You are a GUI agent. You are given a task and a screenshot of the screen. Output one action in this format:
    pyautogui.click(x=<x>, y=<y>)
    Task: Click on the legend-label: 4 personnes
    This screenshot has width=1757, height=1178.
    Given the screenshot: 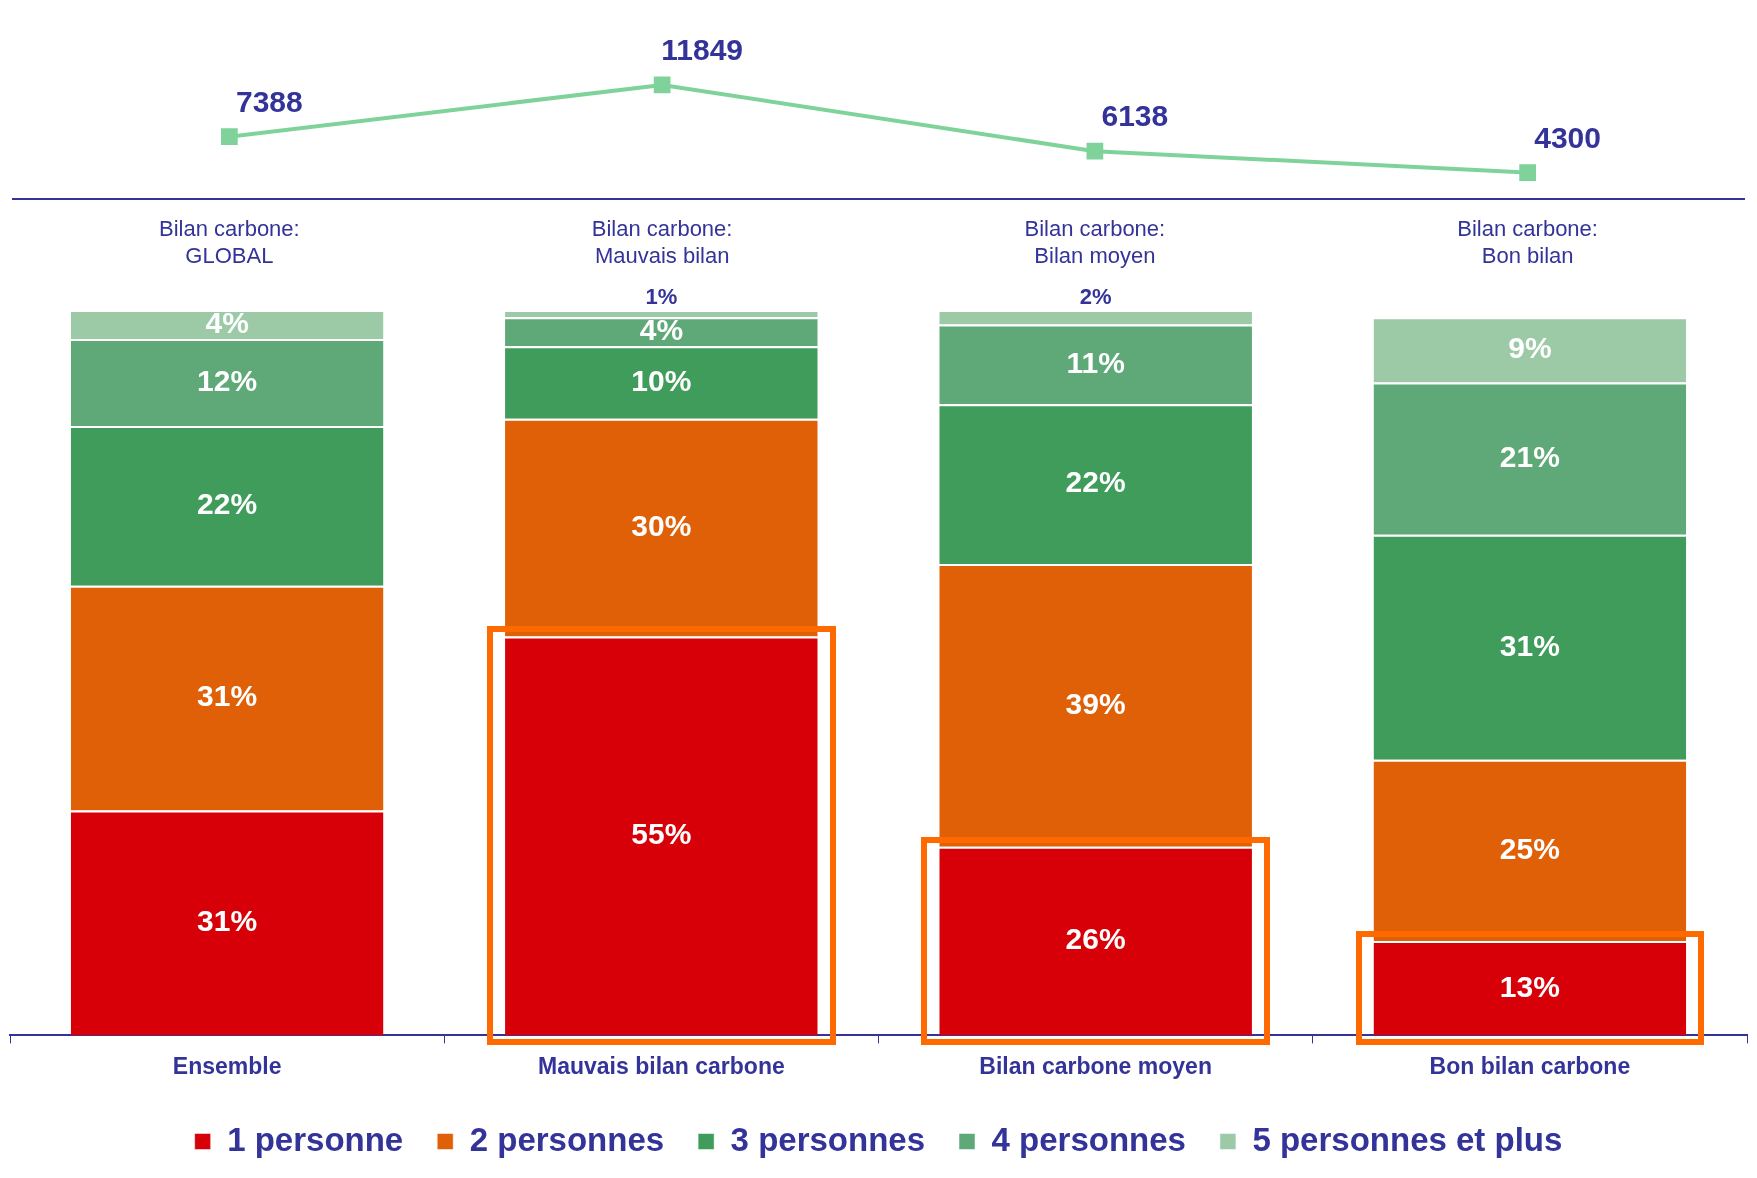 What is the action you would take?
    pyautogui.click(x=1088, y=1139)
    